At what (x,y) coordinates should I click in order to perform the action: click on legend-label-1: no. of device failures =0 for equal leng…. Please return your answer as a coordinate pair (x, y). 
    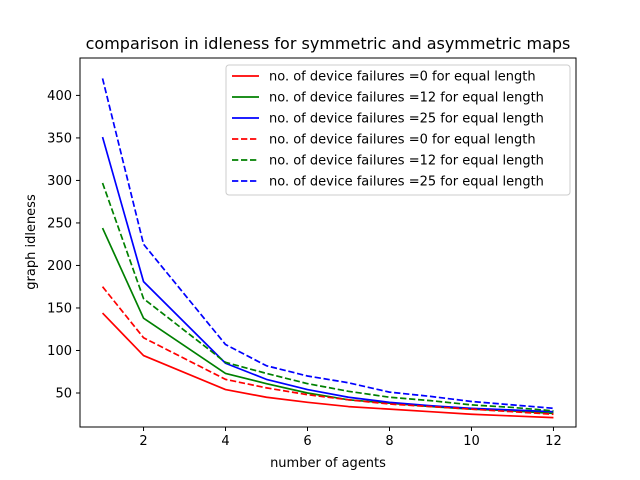
    Looking at the image, I should click on (402, 77).